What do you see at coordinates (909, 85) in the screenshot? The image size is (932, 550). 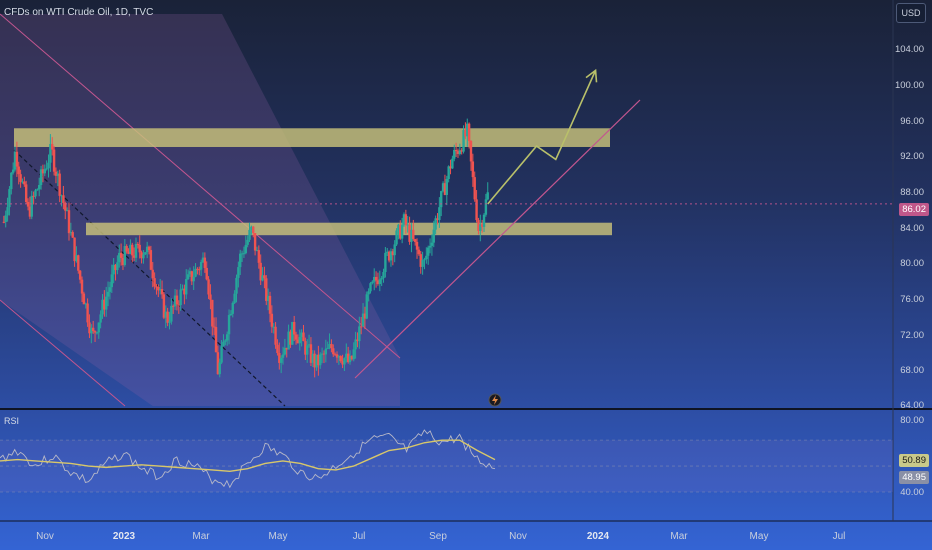 I see `y-tick: 100.00` at bounding box center [909, 85].